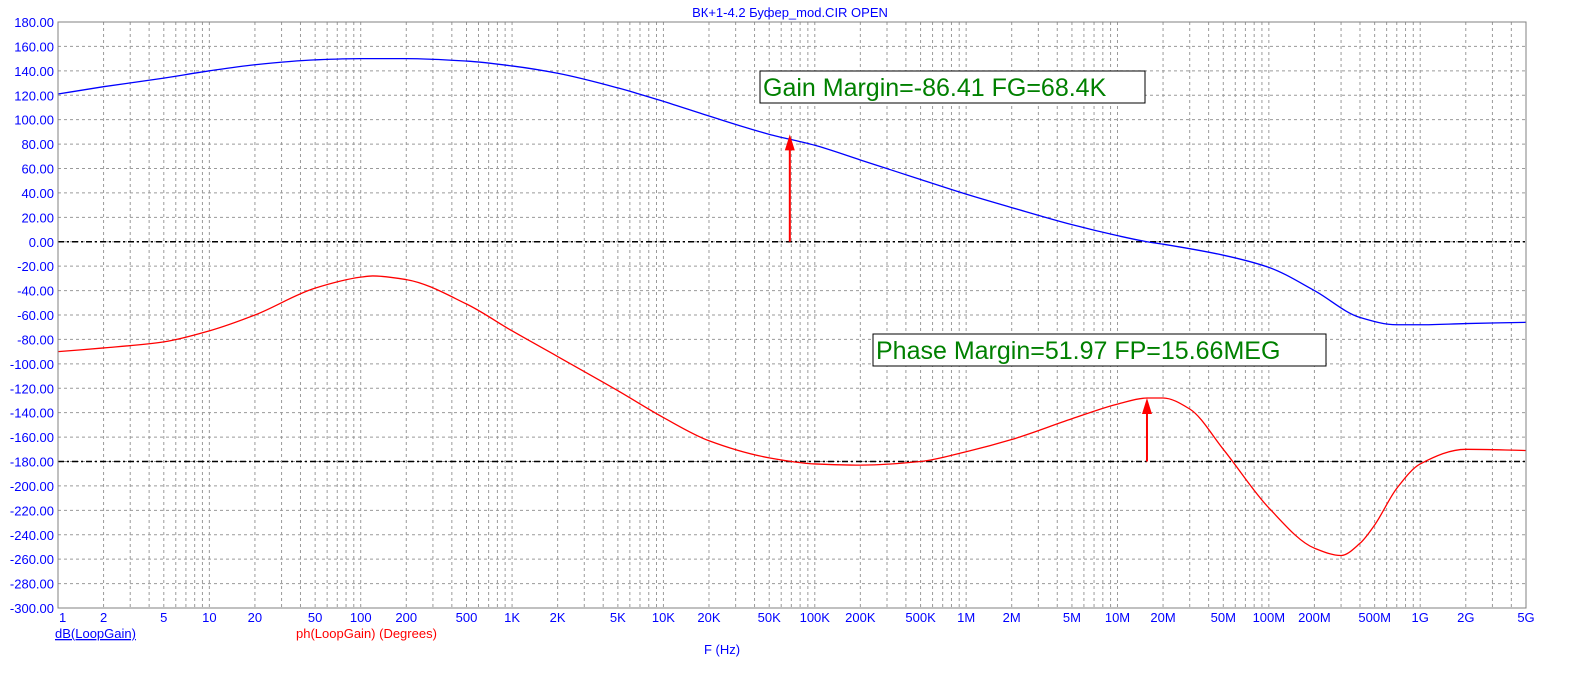 This screenshot has height=678, width=1588. What do you see at coordinates (1374, 617) in the screenshot?
I see `x-tick-label: 500M` at bounding box center [1374, 617].